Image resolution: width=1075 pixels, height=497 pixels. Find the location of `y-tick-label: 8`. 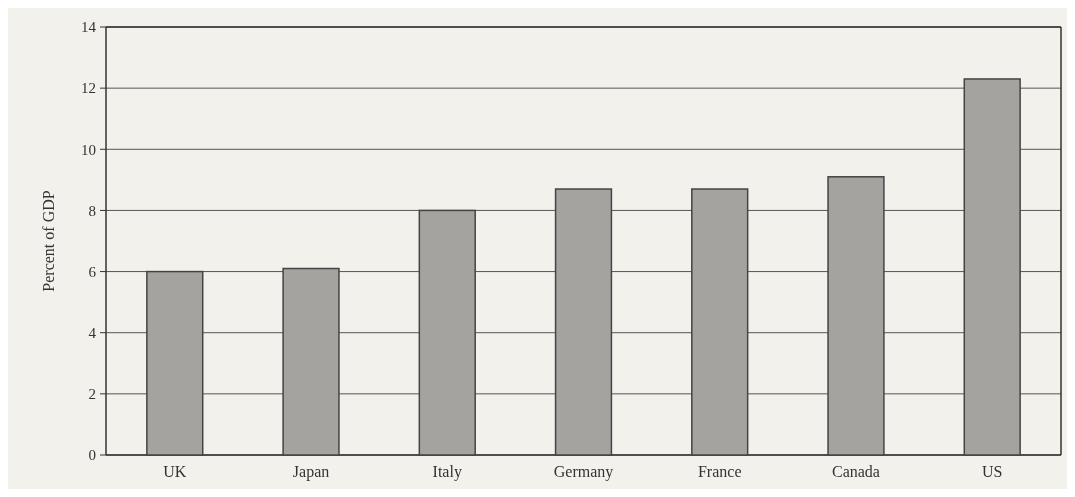

y-tick-label: 8 is located at coordinates (92, 210).